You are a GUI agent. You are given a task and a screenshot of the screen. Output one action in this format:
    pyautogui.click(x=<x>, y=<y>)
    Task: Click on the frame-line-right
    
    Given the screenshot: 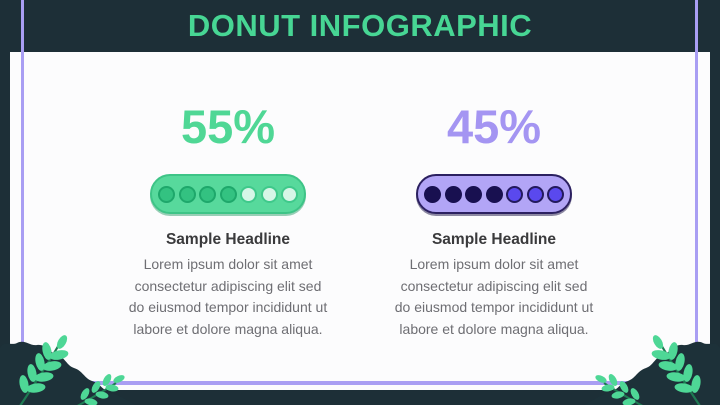 What is the action you would take?
    pyautogui.click(x=696, y=192)
    